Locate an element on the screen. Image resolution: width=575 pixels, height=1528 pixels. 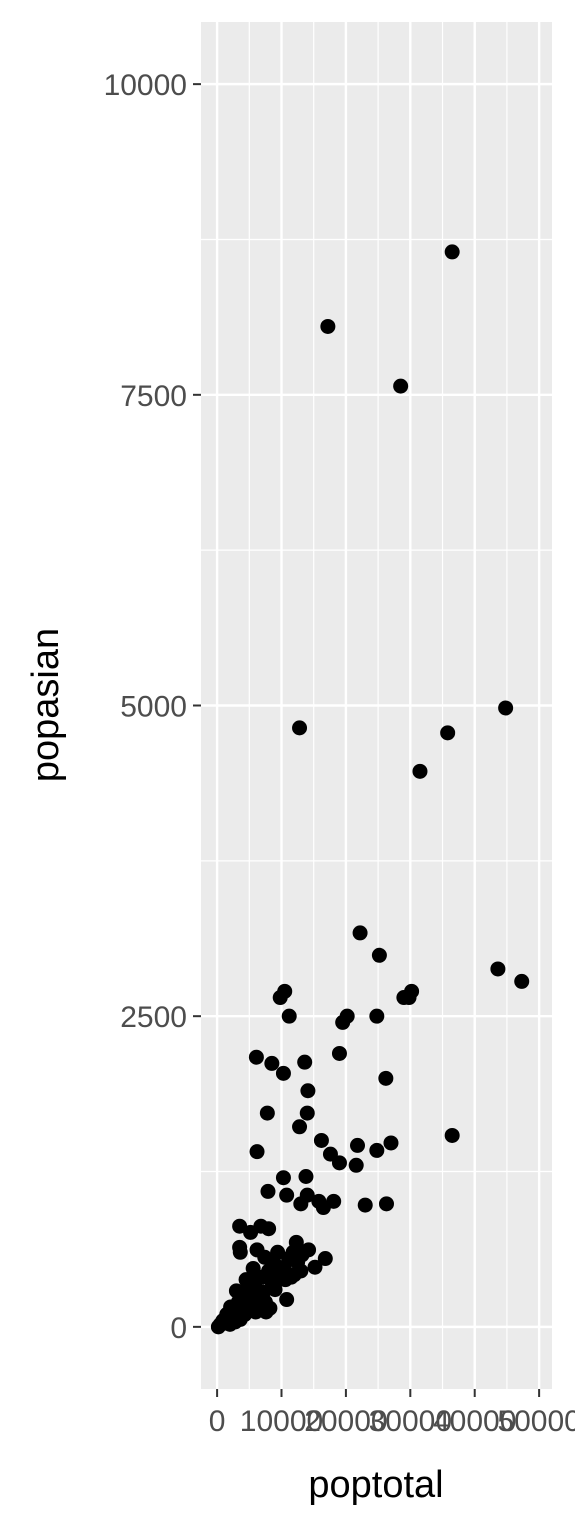
x-tick-label: 40000 is located at coordinates (474, 1421).